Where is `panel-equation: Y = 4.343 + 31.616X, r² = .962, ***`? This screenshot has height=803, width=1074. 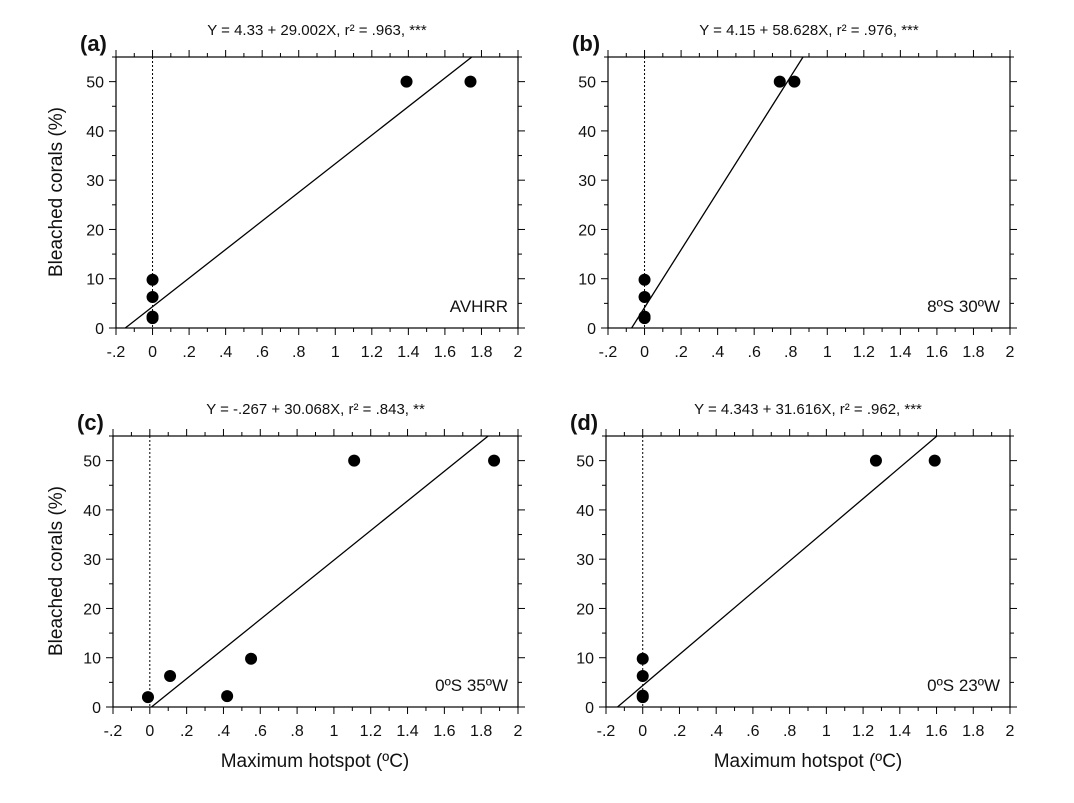 panel-equation: Y = 4.343 + 31.616X, r² = .962, *** is located at coordinates (808, 409).